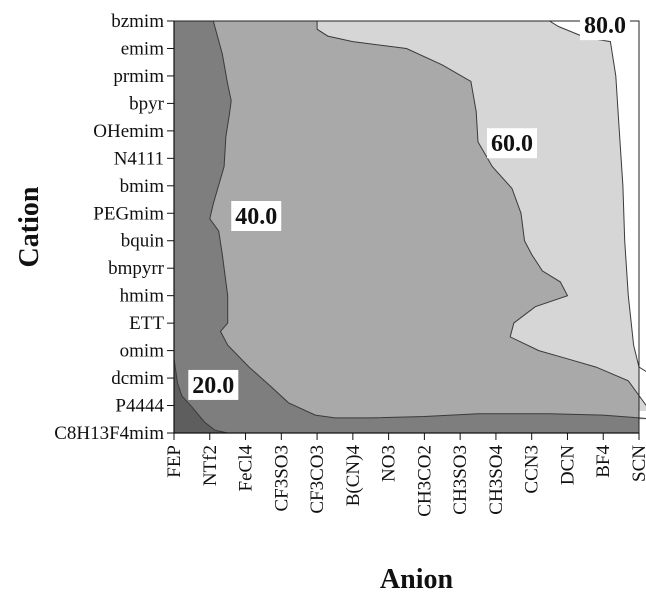 This screenshot has width=646, height=595. I want to click on x-tick-label: CH3SO4, so click(496, 480).